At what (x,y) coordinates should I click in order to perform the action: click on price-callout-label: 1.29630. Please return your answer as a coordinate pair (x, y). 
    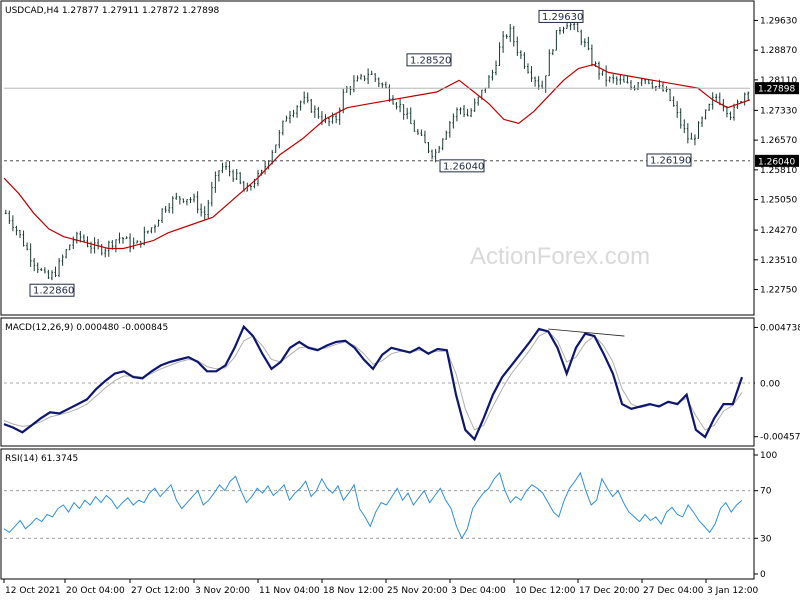
    Looking at the image, I should click on (562, 17).